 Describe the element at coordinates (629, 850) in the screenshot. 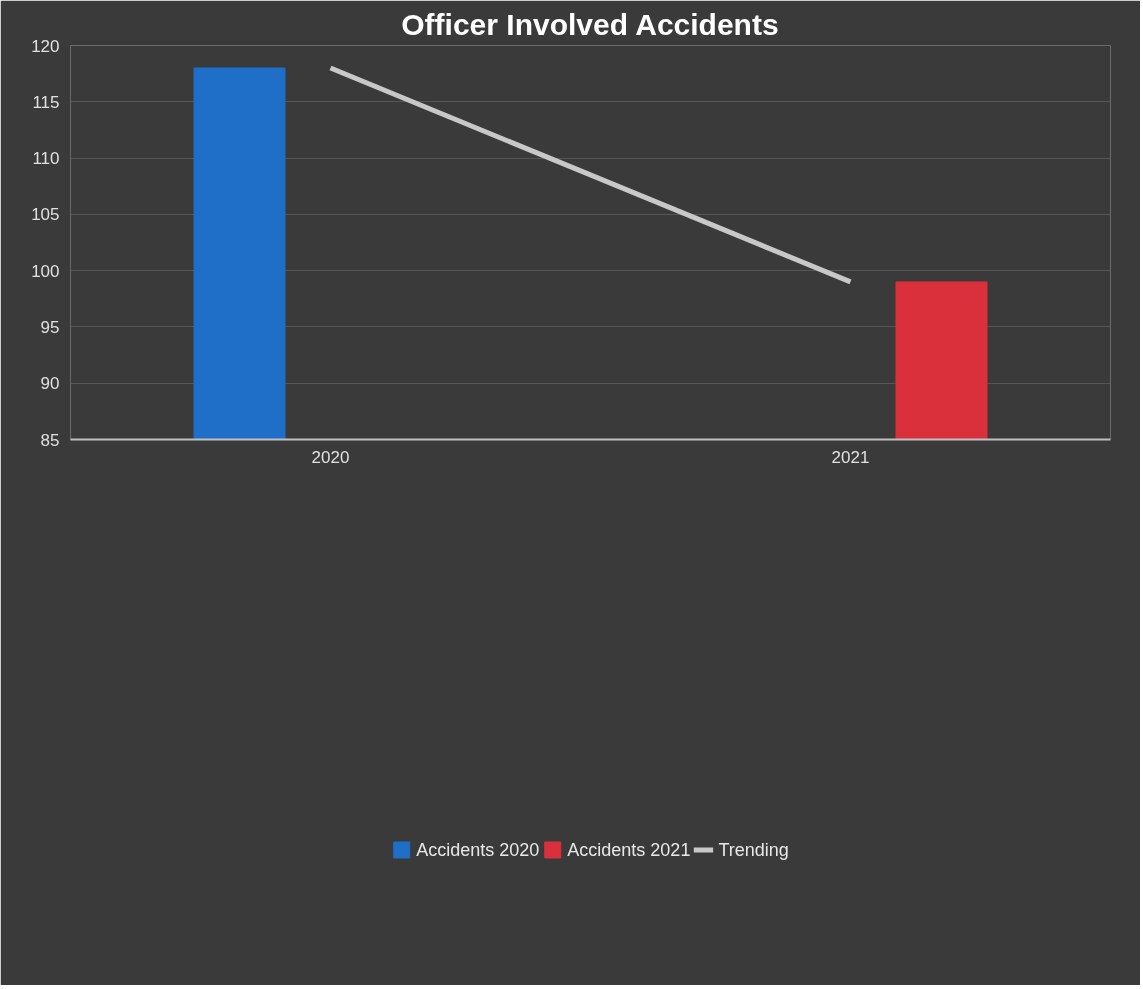

I see `legend-label: Accidents 2021` at that location.